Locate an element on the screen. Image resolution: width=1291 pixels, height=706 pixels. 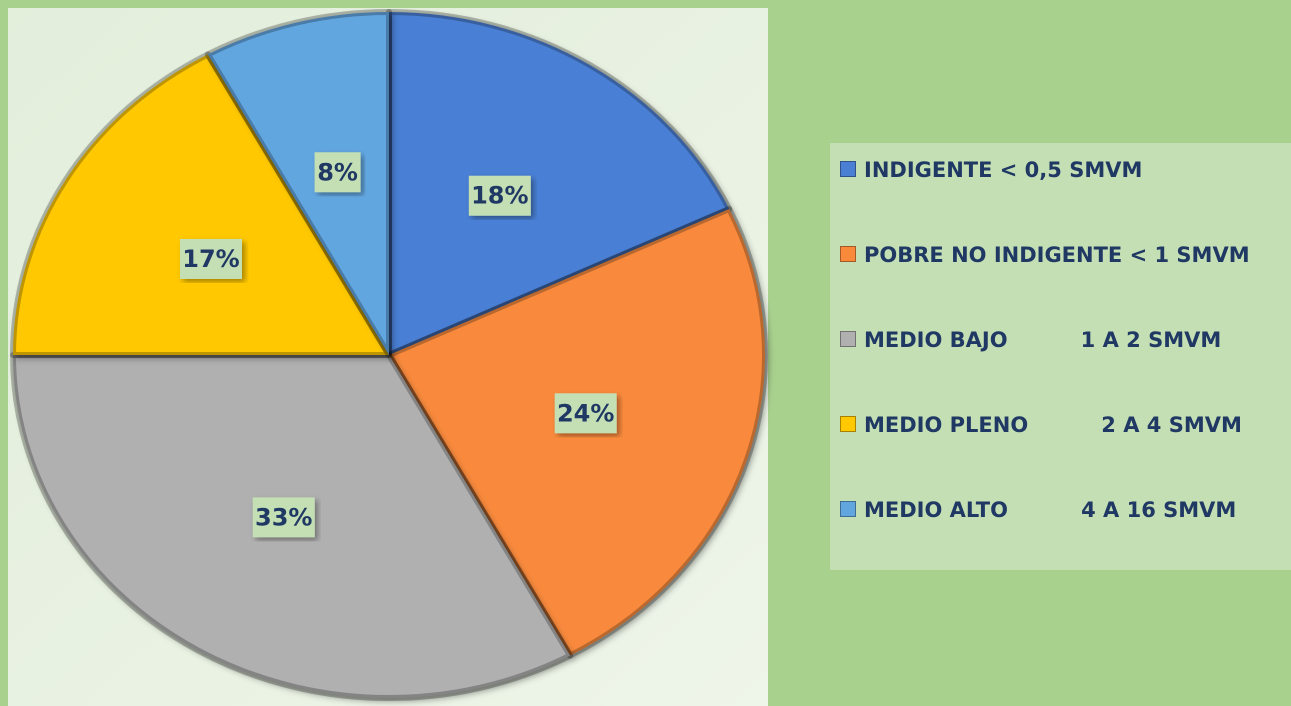
data-label: 18% is located at coordinates (499, 196).